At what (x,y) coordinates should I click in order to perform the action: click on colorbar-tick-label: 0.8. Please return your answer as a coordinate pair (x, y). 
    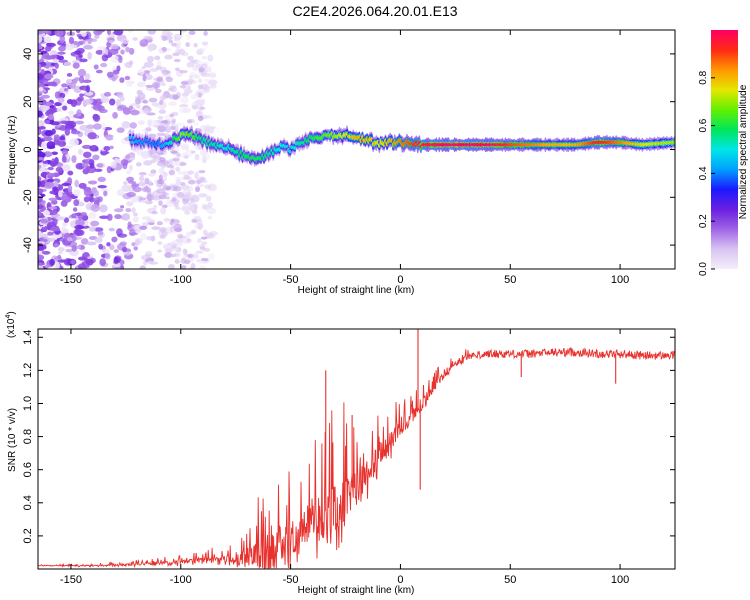
    Looking at the image, I should click on (703, 77).